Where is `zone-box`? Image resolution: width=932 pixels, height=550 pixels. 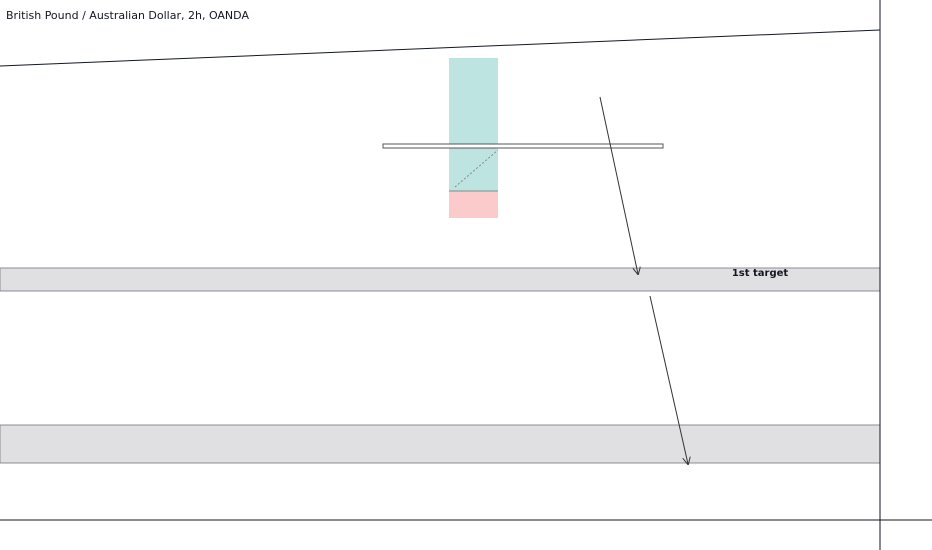
zone-box is located at coordinates (523, 146).